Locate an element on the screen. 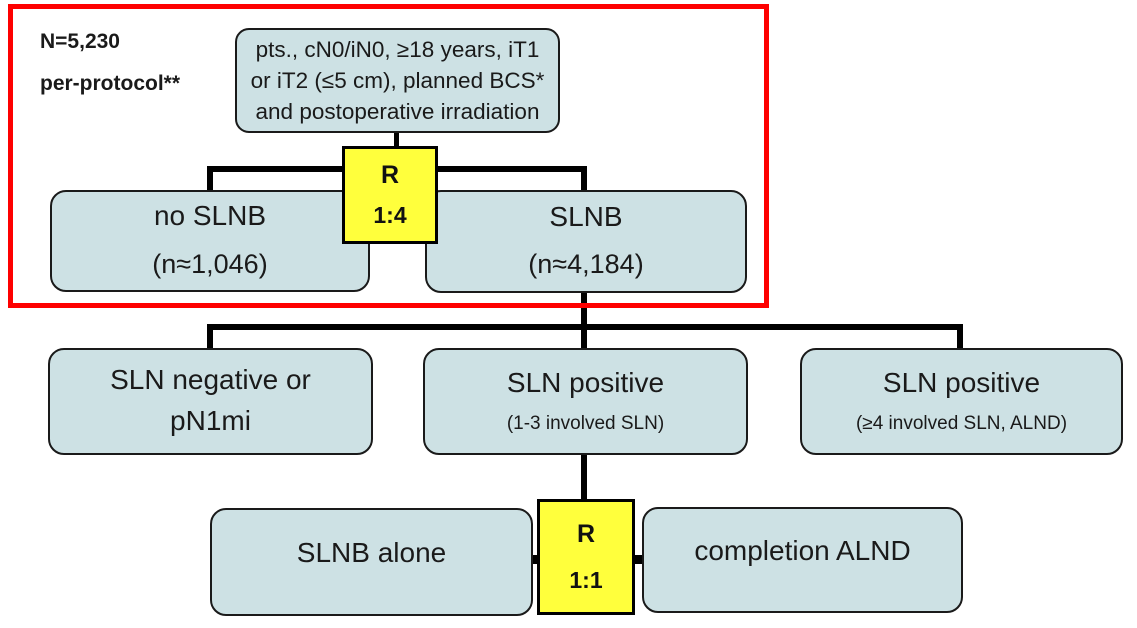 The width and height of the screenshot is (1137, 628). arm-slnb-alone-box: SLNB alone is located at coordinates (371, 562).